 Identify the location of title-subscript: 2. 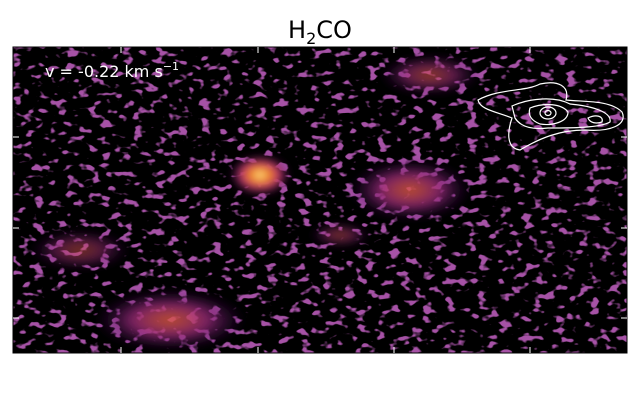
(311, 38).